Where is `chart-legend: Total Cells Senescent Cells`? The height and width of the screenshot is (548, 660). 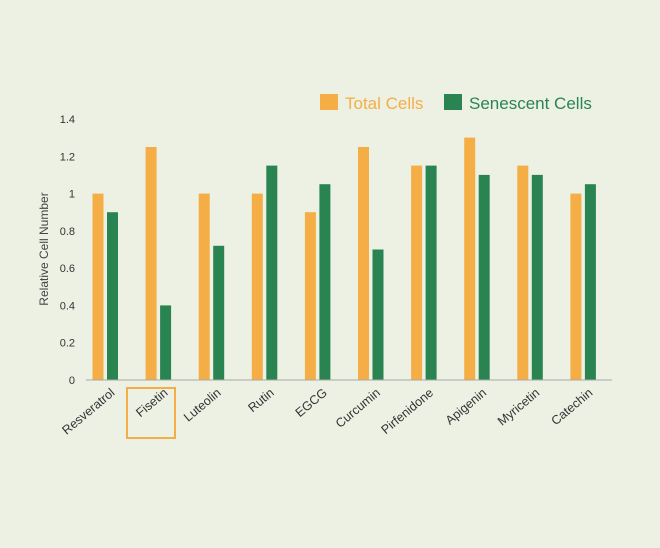 chart-legend: Total Cells Senescent Cells is located at coordinates (456, 103).